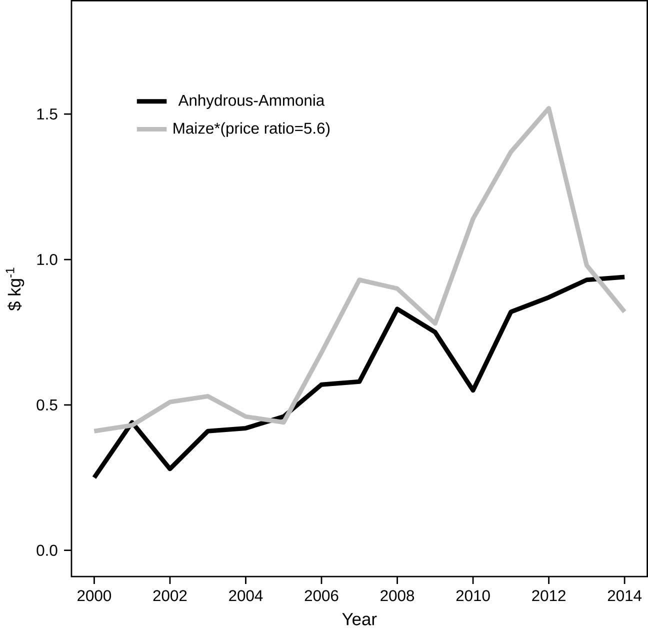 The height and width of the screenshot is (631, 648). I want to click on x-tick-label: 2010, so click(473, 596).